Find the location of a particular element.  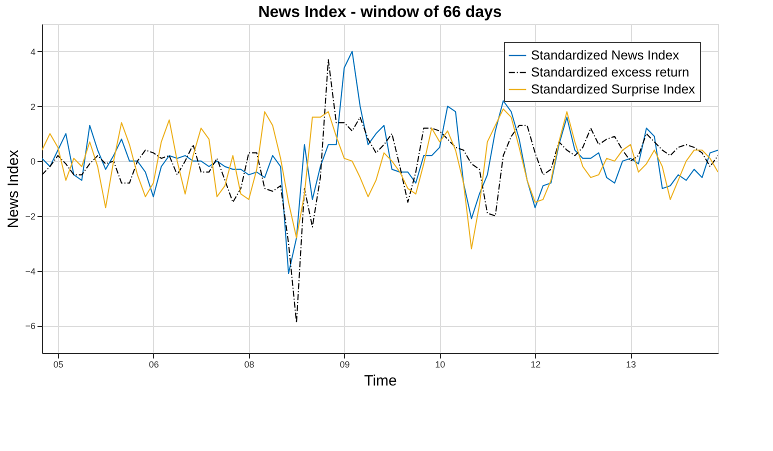

legend-label: Standardized News Index is located at coordinates (605, 55).